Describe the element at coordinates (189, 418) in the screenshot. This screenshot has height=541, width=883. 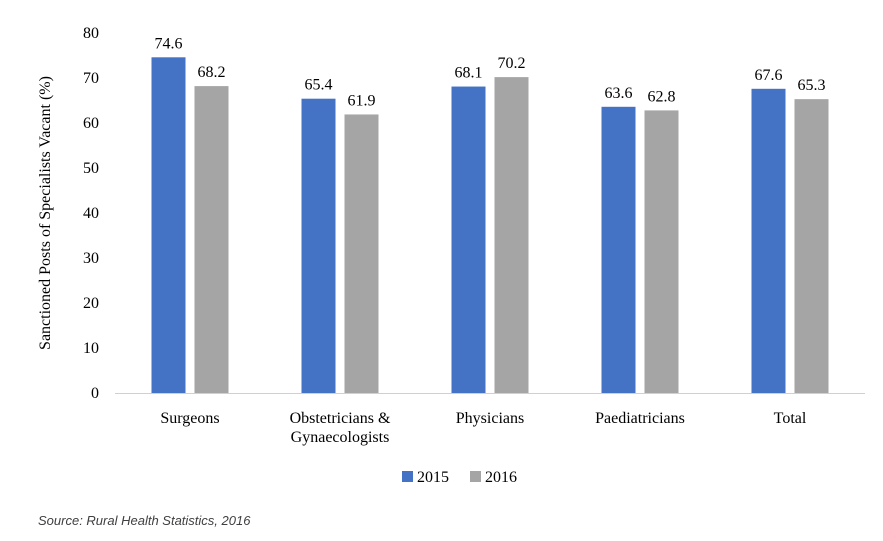
I see `x-tick-label: Surgeons` at that location.